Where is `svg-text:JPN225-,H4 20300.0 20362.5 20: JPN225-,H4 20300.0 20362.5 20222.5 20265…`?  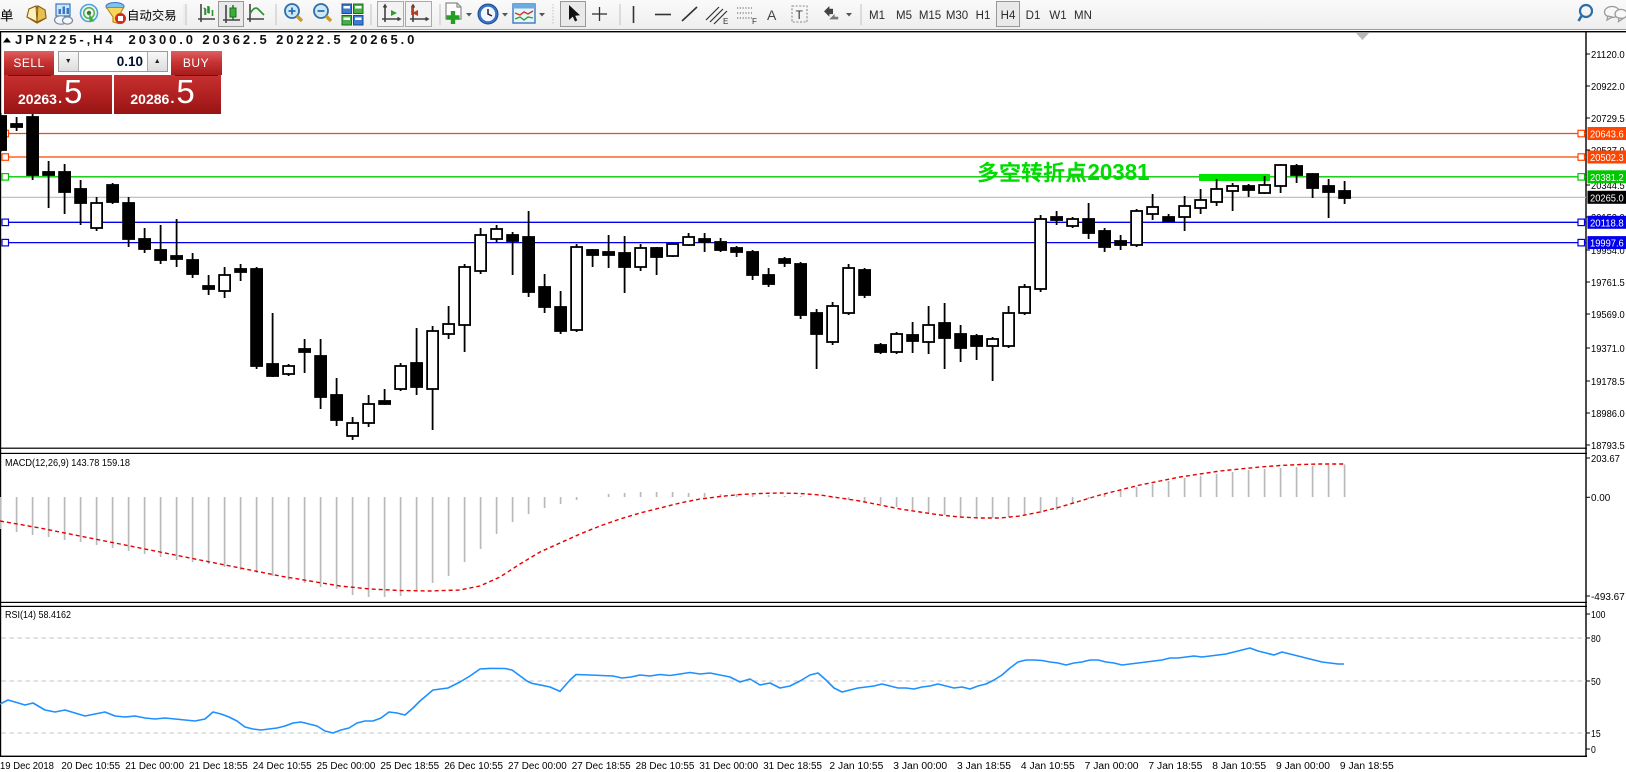
svg-text:JPN225-,H4 20300.0 20362.5 20: JPN225-,H4 20300.0 20362.5 20222.5 20265… is located at coordinates (216, 39).